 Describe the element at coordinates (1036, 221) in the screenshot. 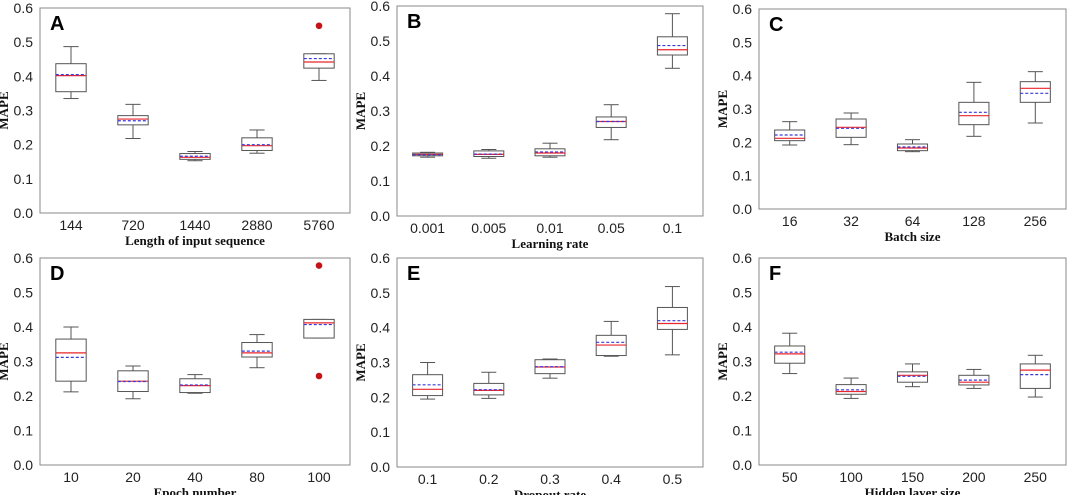

I see `x-tick-label: 256` at that location.